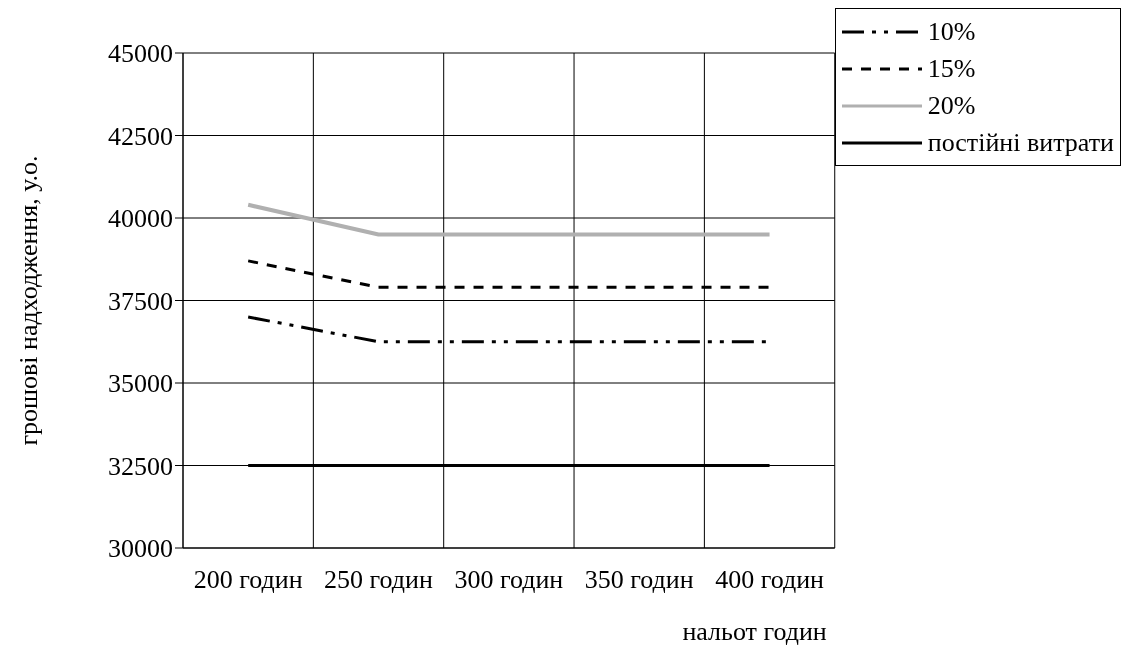 The width and height of the screenshot is (1121, 653). Describe the element at coordinates (140, 219) in the screenshot. I see `y-tick-label: 40000` at that location.